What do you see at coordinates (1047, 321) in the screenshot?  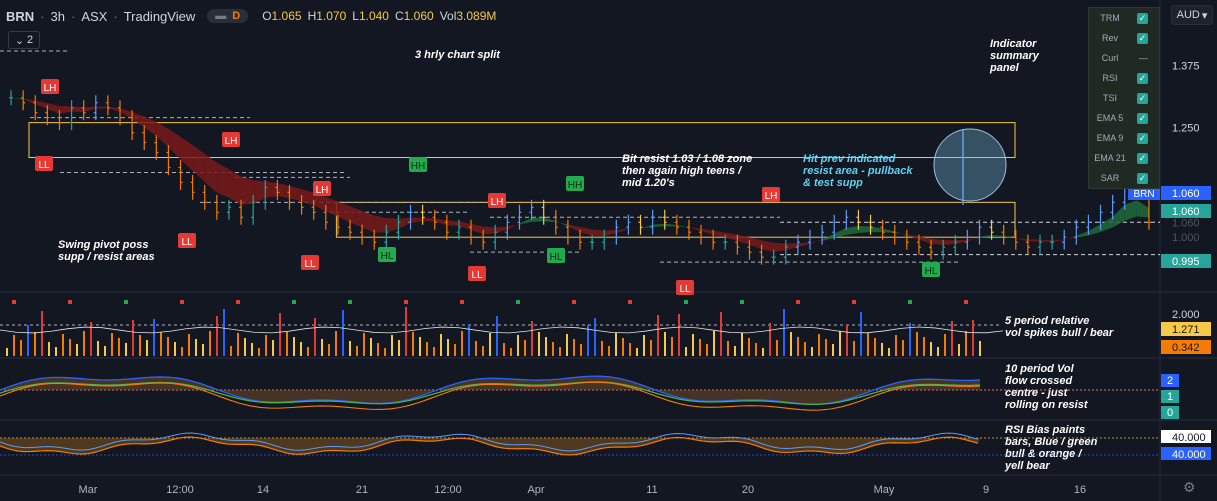 I see `annotation-line: 5 period relative` at bounding box center [1047, 321].